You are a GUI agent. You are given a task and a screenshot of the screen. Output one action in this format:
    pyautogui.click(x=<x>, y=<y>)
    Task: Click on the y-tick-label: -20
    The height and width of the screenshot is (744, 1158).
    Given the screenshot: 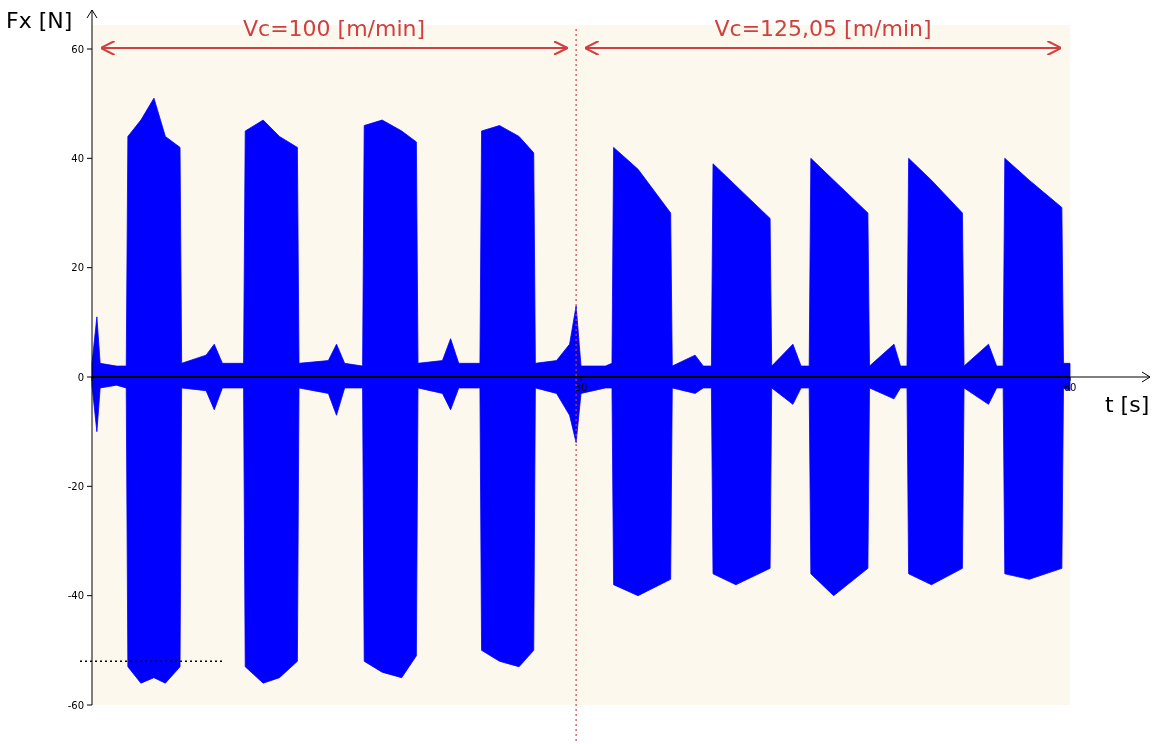 What is the action you would take?
    pyautogui.click(x=75, y=486)
    